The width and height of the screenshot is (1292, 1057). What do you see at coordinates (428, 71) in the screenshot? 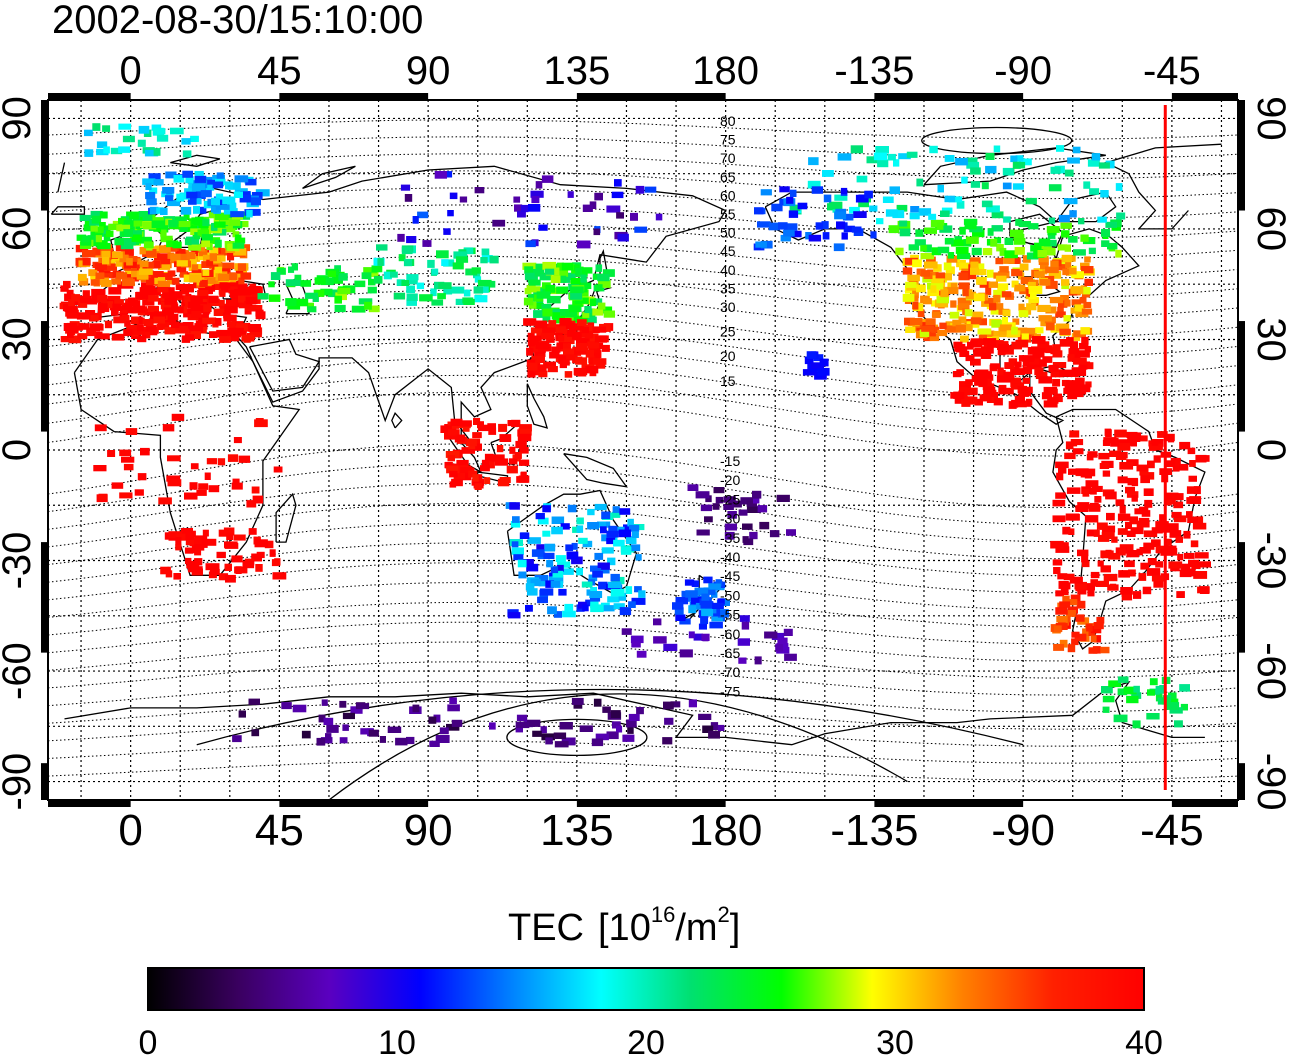
I see `lon-tick-label-top: 90` at bounding box center [428, 71].